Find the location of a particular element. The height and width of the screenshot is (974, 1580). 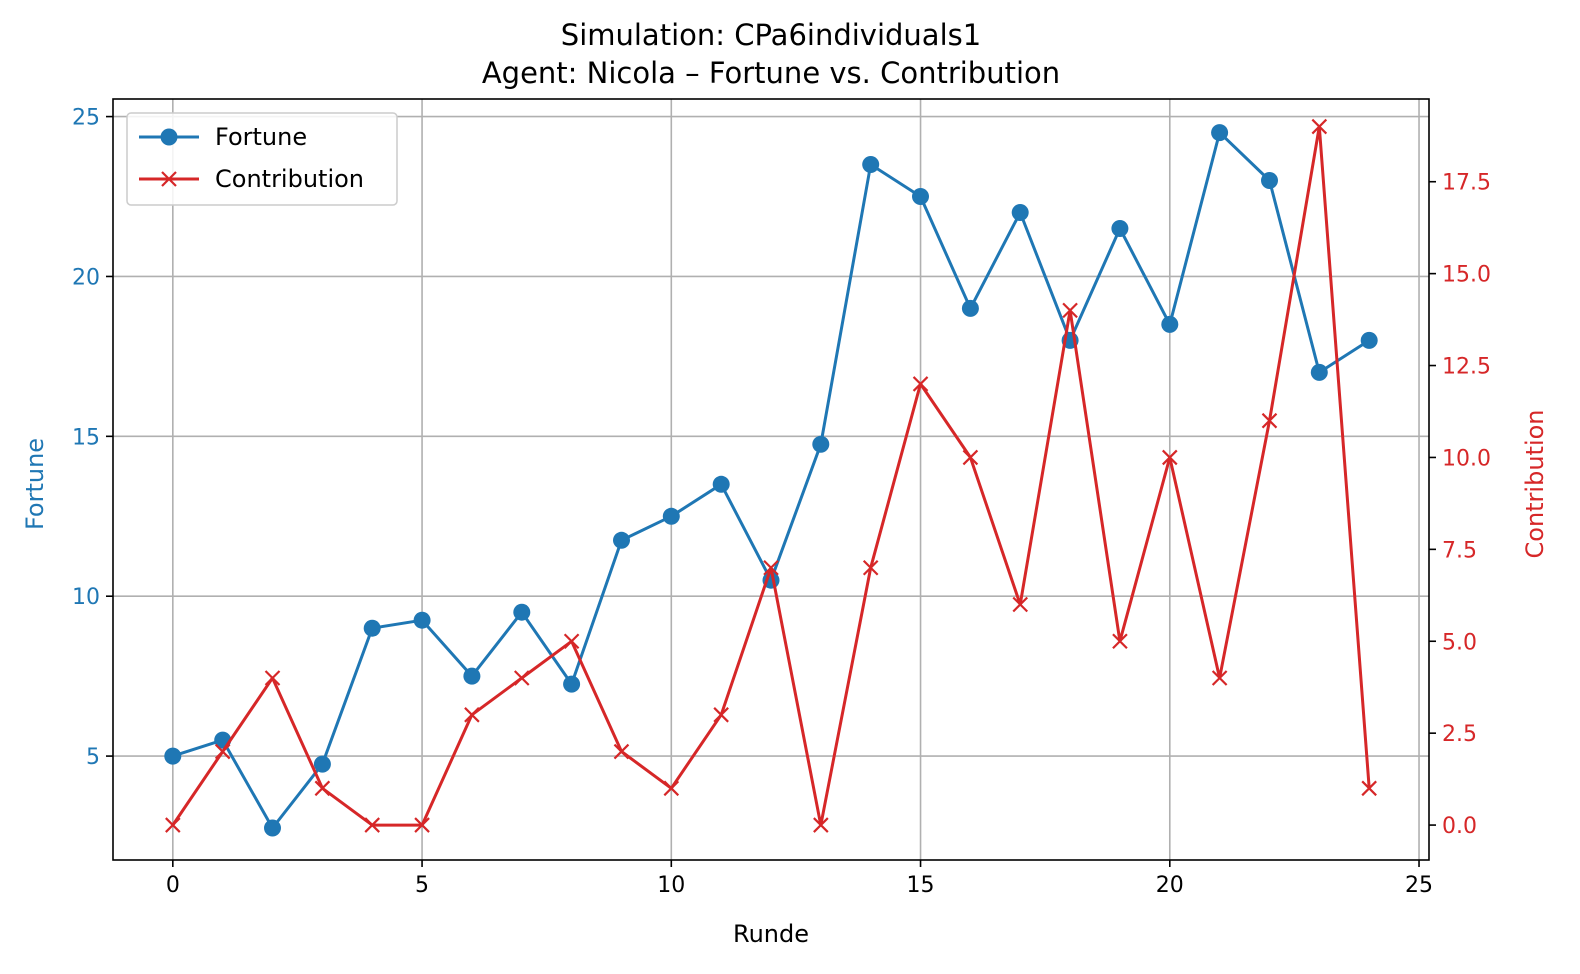

y-right-tick-label-6: 15.0 is located at coordinates (1466, 275).